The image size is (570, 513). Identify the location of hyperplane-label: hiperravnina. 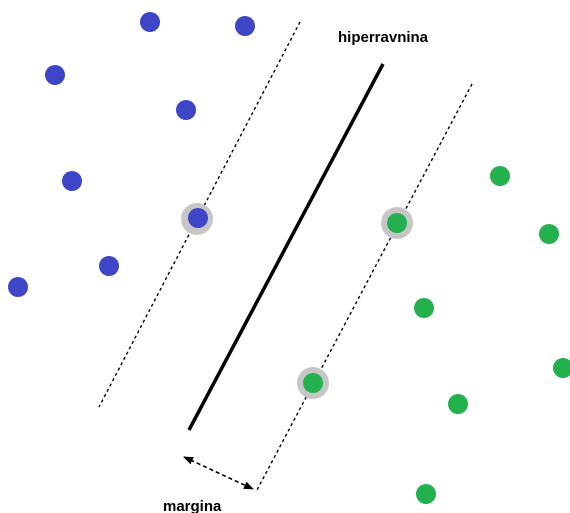
(383, 37).